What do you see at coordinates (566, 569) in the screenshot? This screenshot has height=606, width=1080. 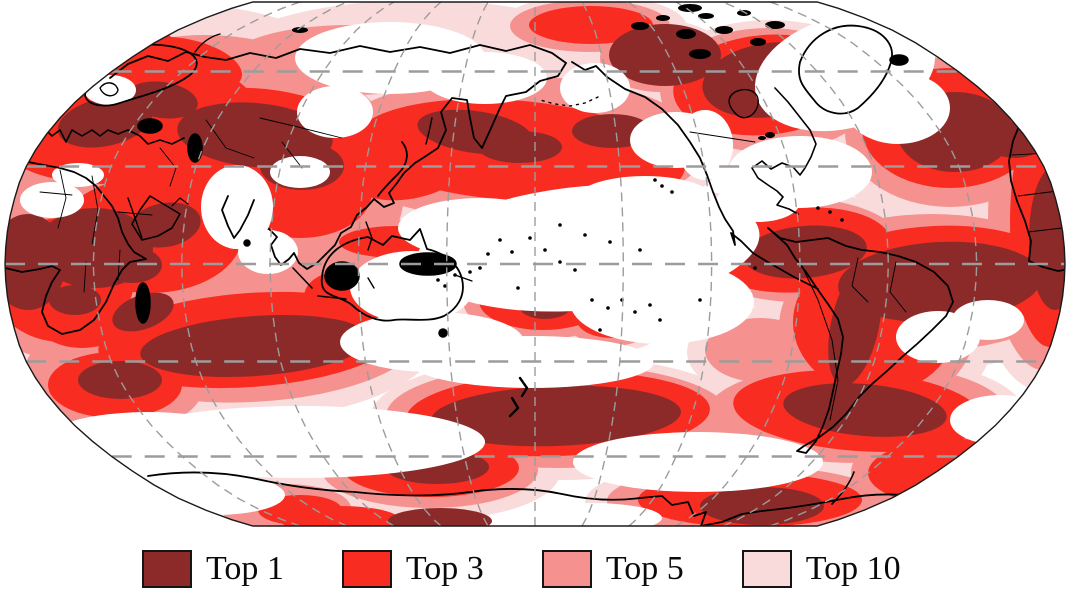 I see `legend-swatch-top5` at bounding box center [566, 569].